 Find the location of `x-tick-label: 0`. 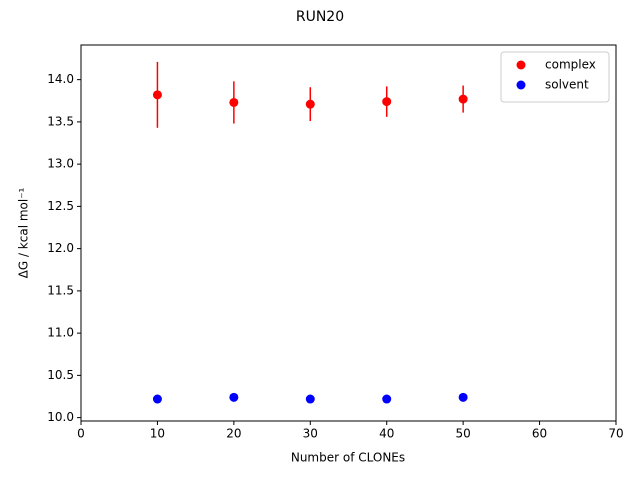

x-tick-label: 0 is located at coordinates (81, 434).